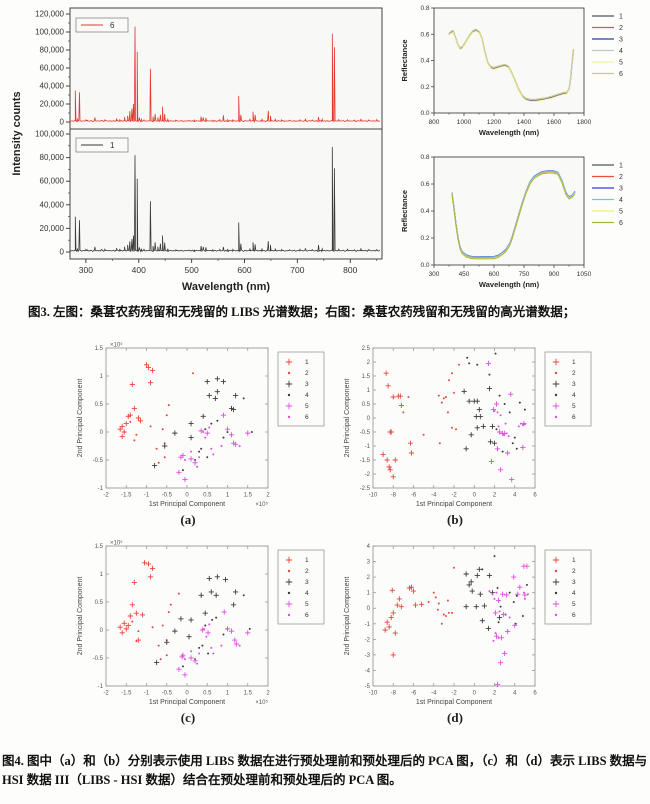 This screenshot has width=650, height=804. What do you see at coordinates (424, 238) in the screenshot?
I see `svg-text: 0.2` at bounding box center [424, 238].